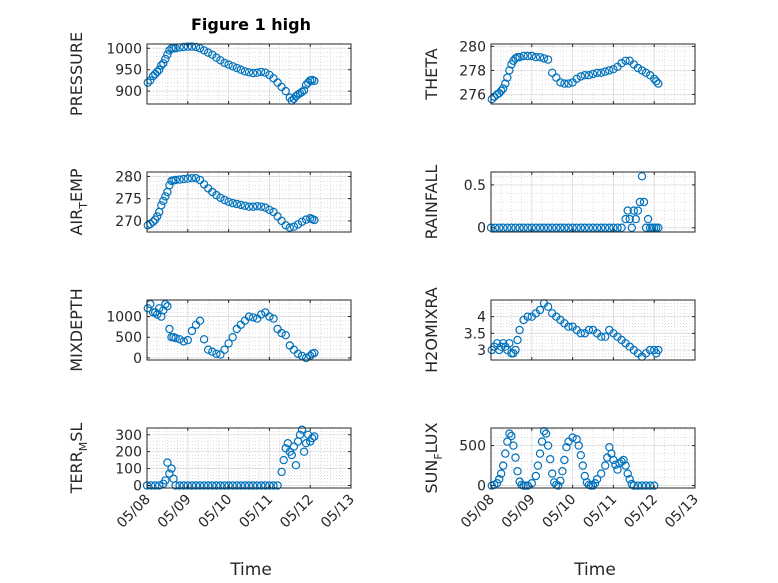  I want to click on y-axis-label: THETA, so click(431, 74).